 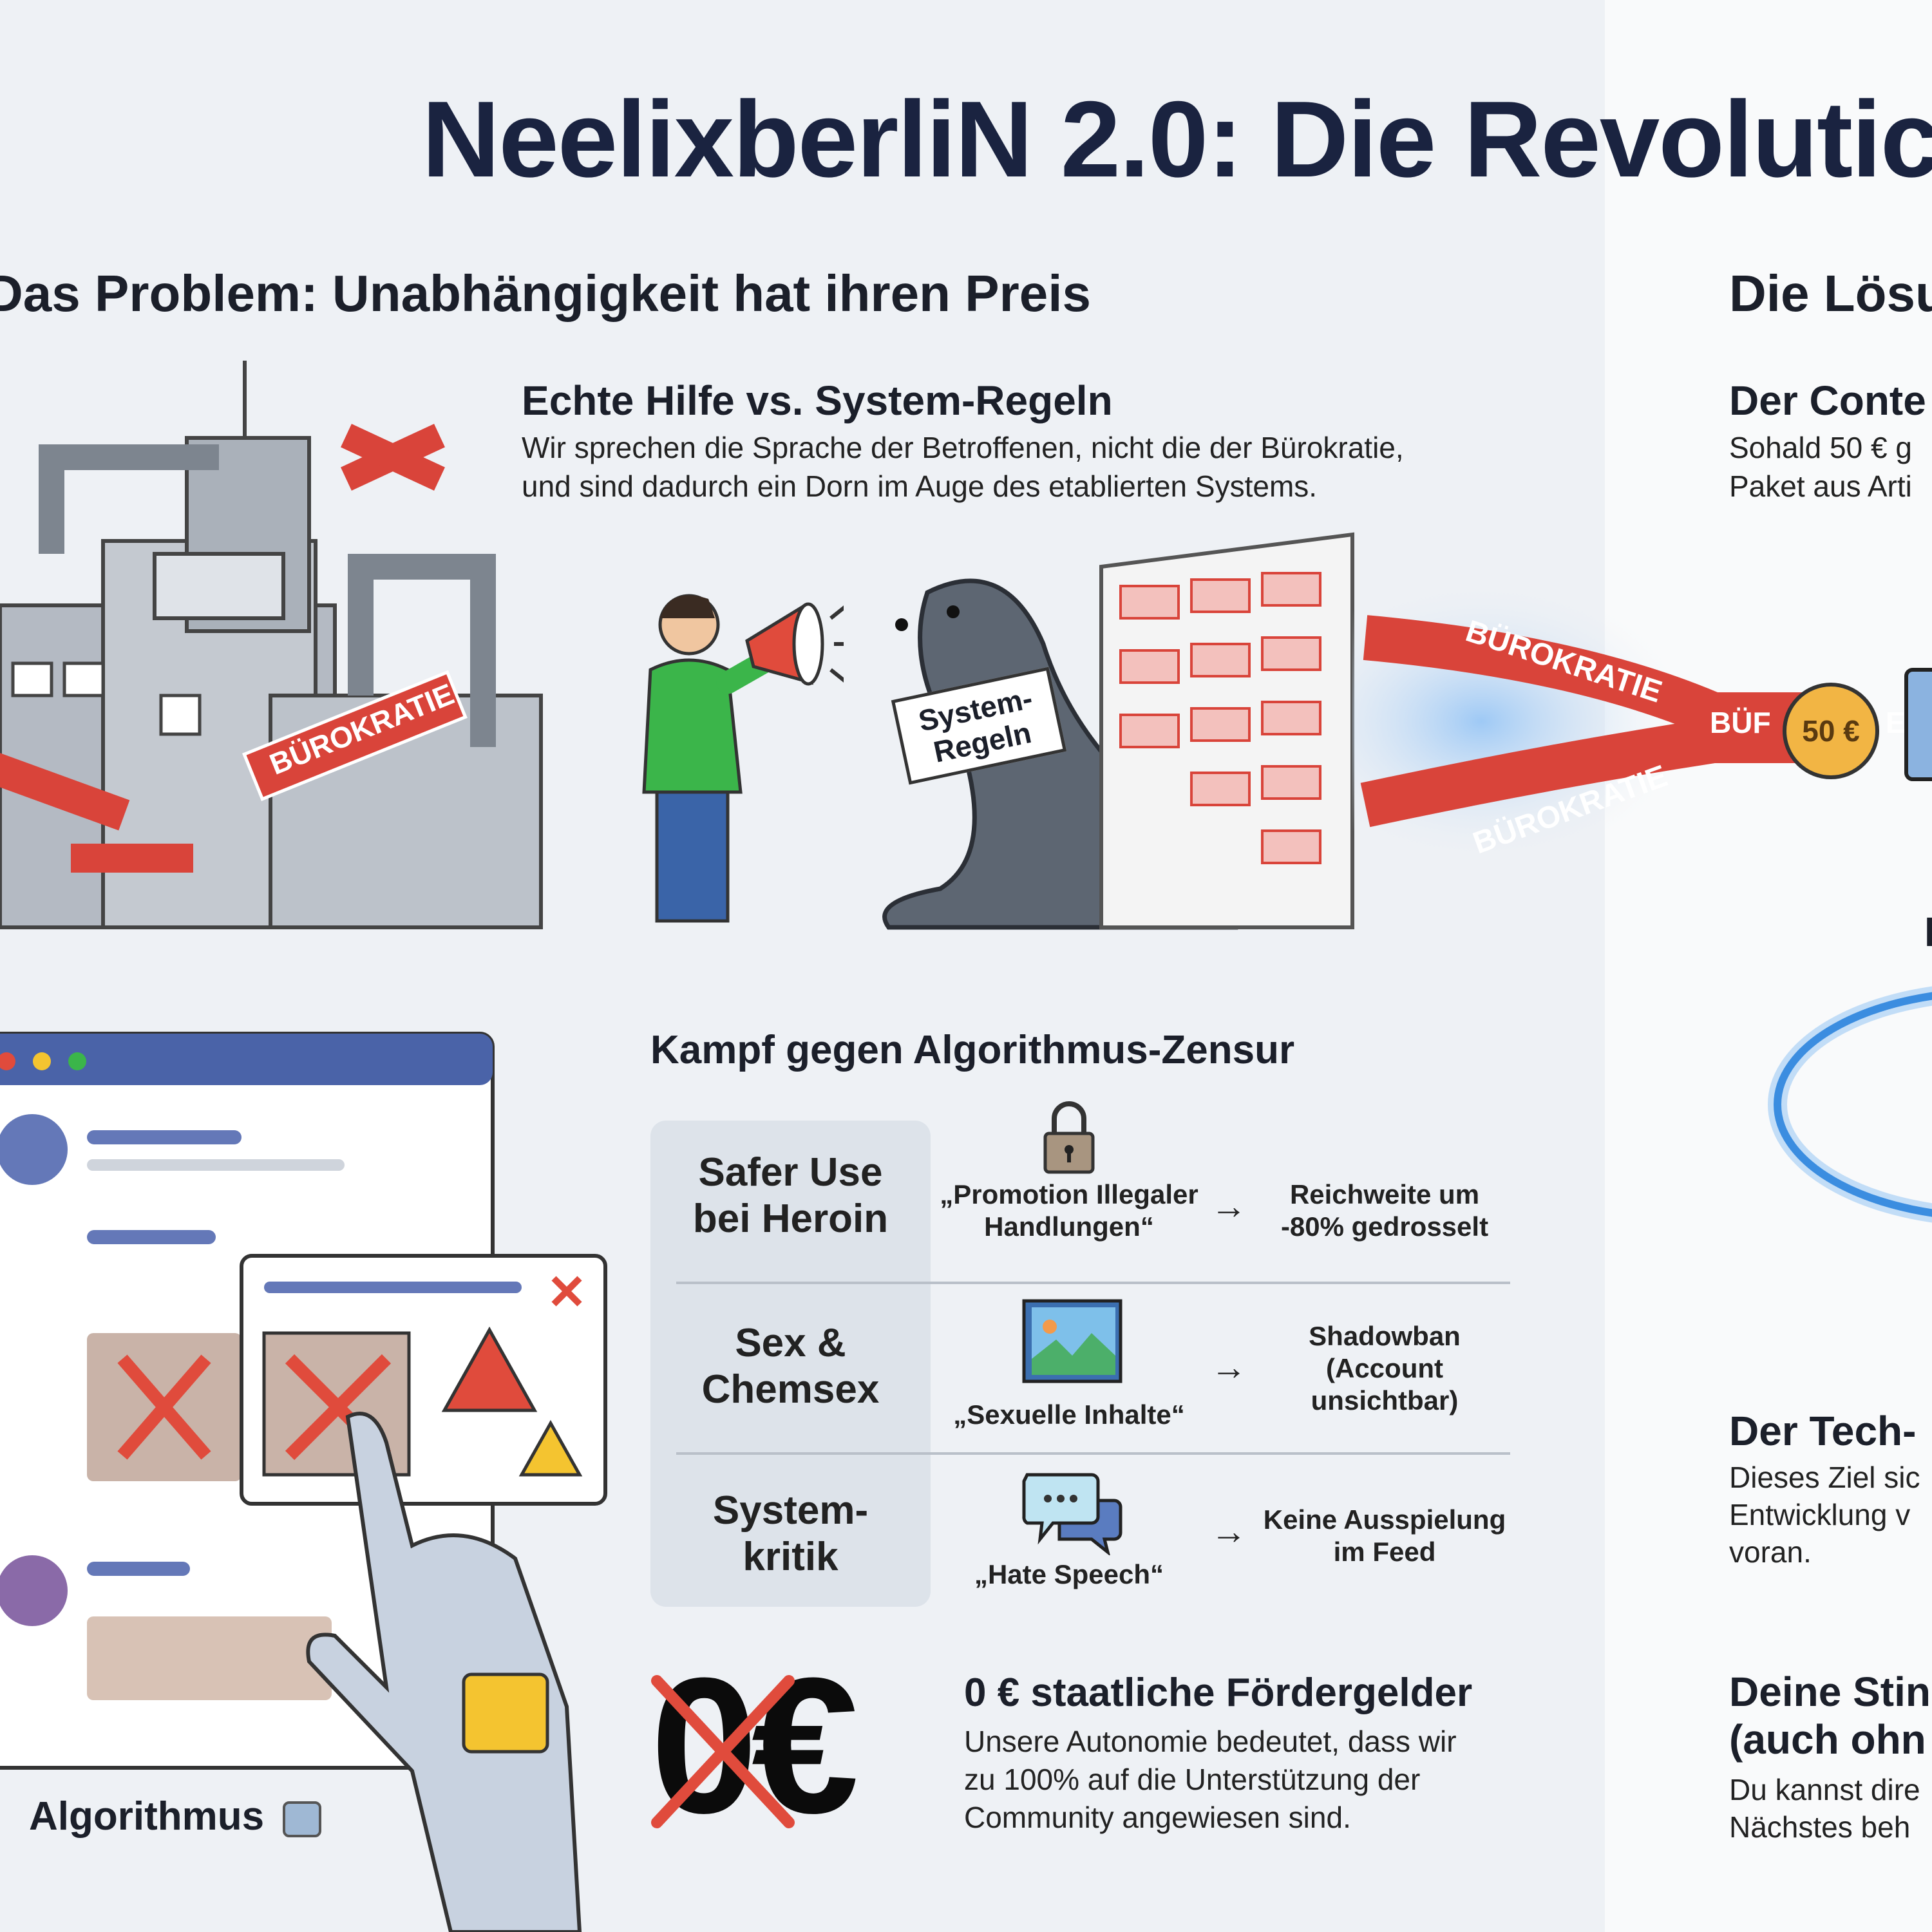 I want to click on robot-icon, so click(x=302, y=1819).